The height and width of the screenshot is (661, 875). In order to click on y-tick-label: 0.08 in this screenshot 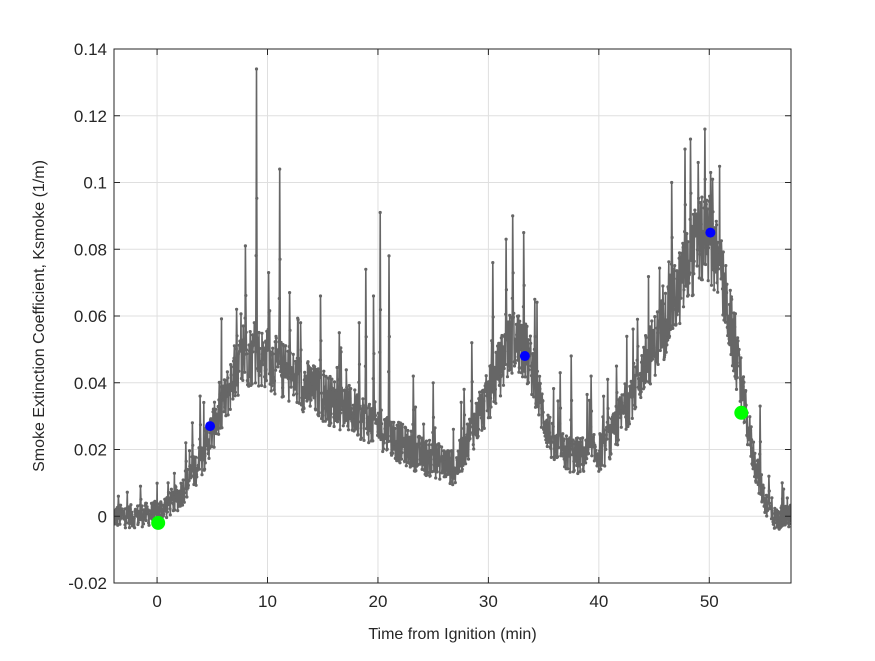, I will do `click(90, 249)`.